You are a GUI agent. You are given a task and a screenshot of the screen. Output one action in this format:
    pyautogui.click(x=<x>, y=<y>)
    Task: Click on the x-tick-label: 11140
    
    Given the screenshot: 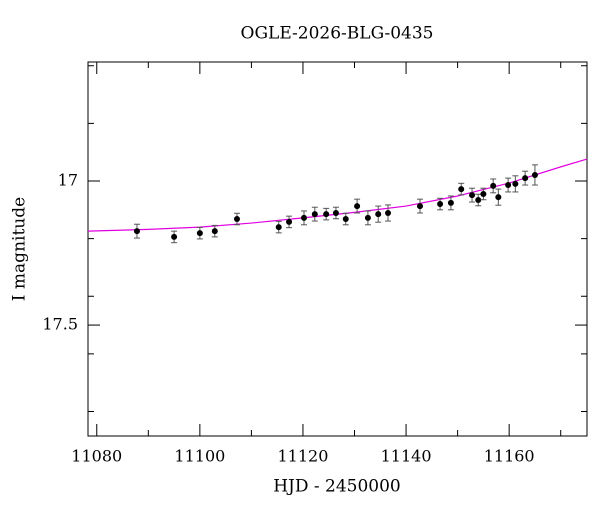 What is the action you would take?
    pyautogui.click(x=406, y=456)
    